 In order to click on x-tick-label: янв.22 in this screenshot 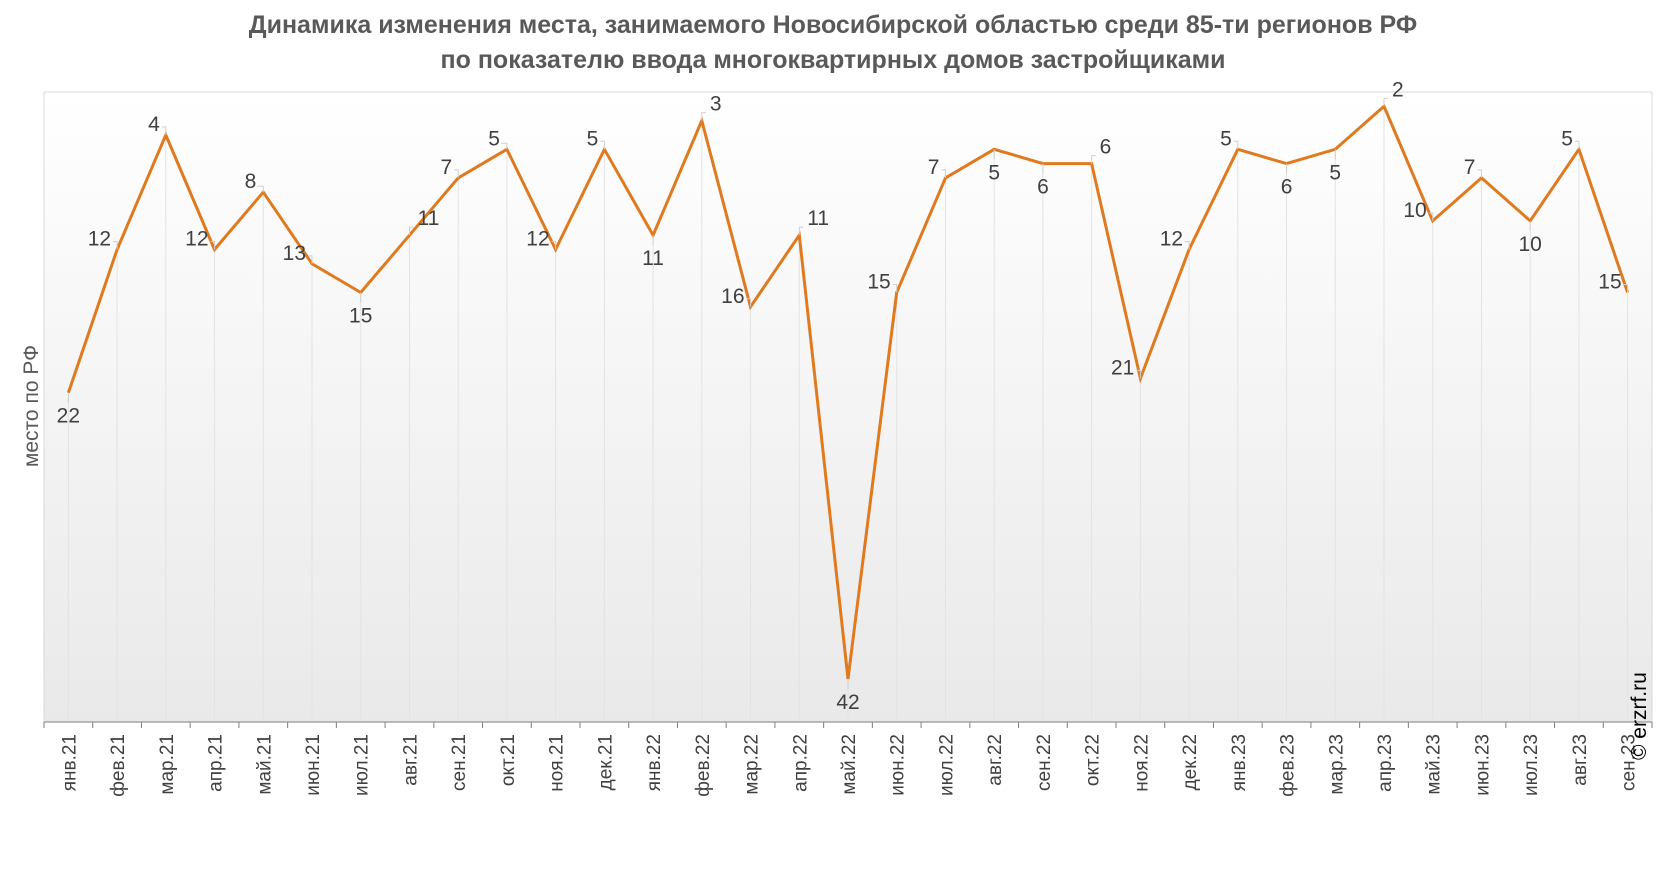, I will do `click(654, 762)`.